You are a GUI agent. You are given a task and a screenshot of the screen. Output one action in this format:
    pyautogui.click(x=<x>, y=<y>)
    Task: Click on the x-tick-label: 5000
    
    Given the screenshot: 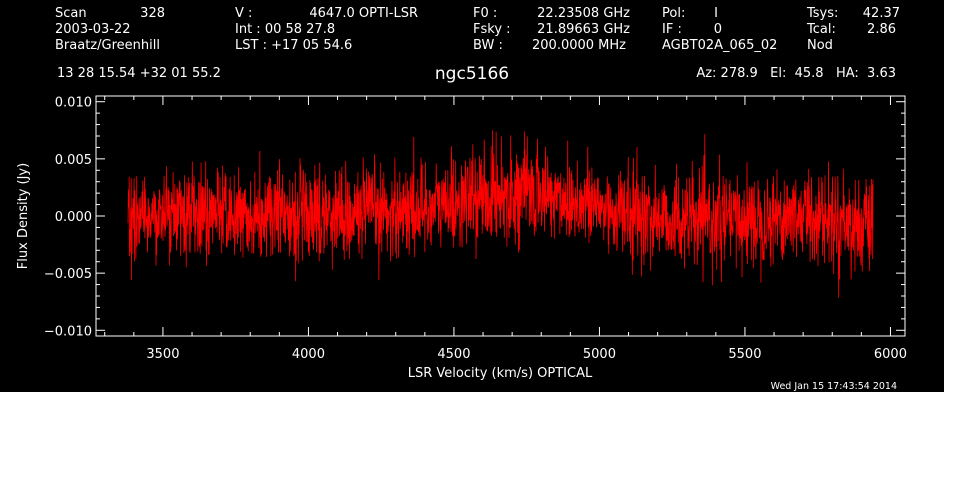 What is the action you would take?
    pyautogui.click(x=599, y=354)
    